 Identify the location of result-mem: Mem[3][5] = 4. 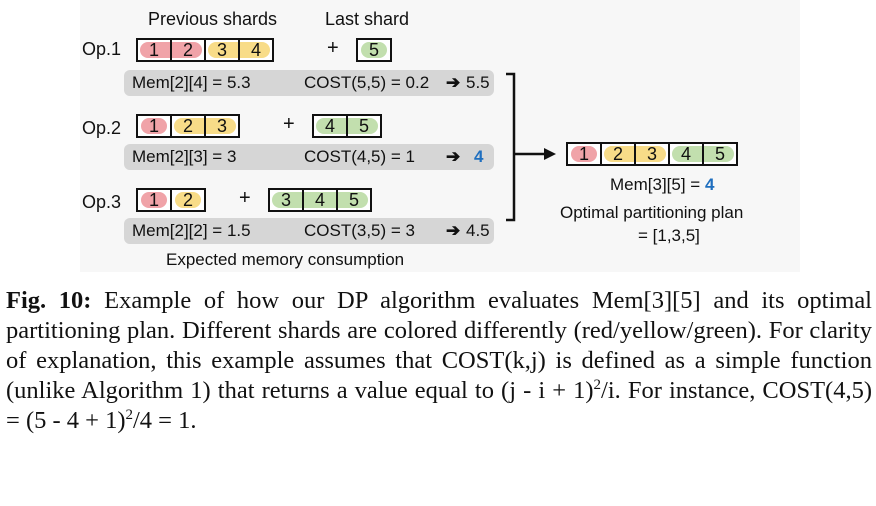
(662, 185).